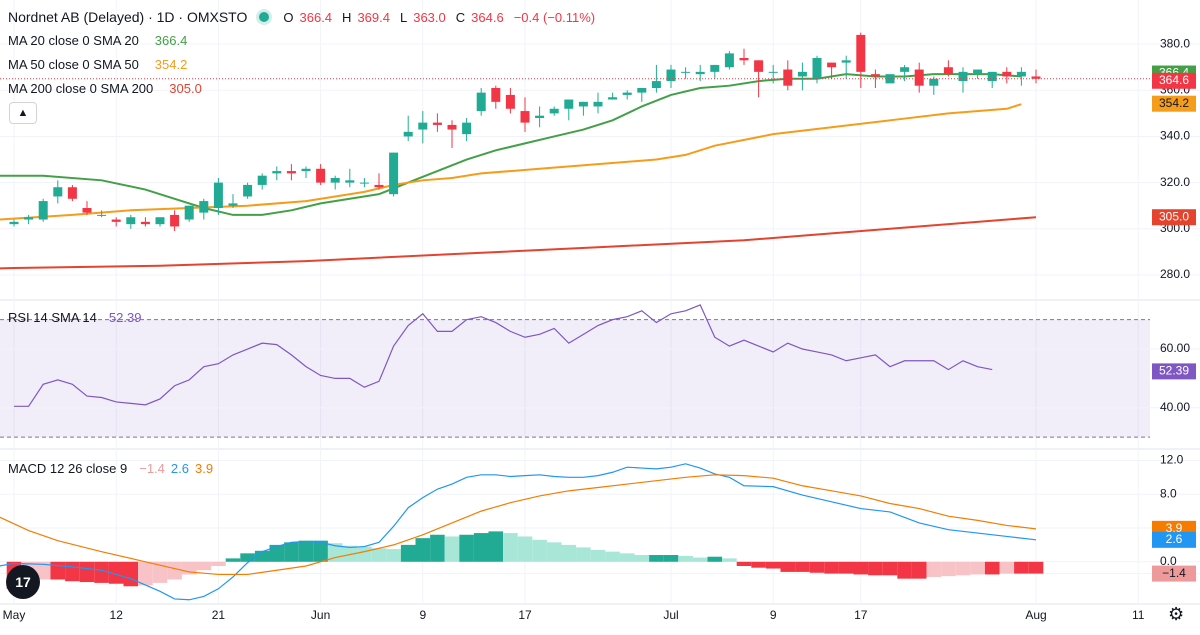 The width and height of the screenshot is (1200, 635). Describe the element at coordinates (1174, 528) in the screenshot. I see `signal-value-tag-text: 3.9` at that location.